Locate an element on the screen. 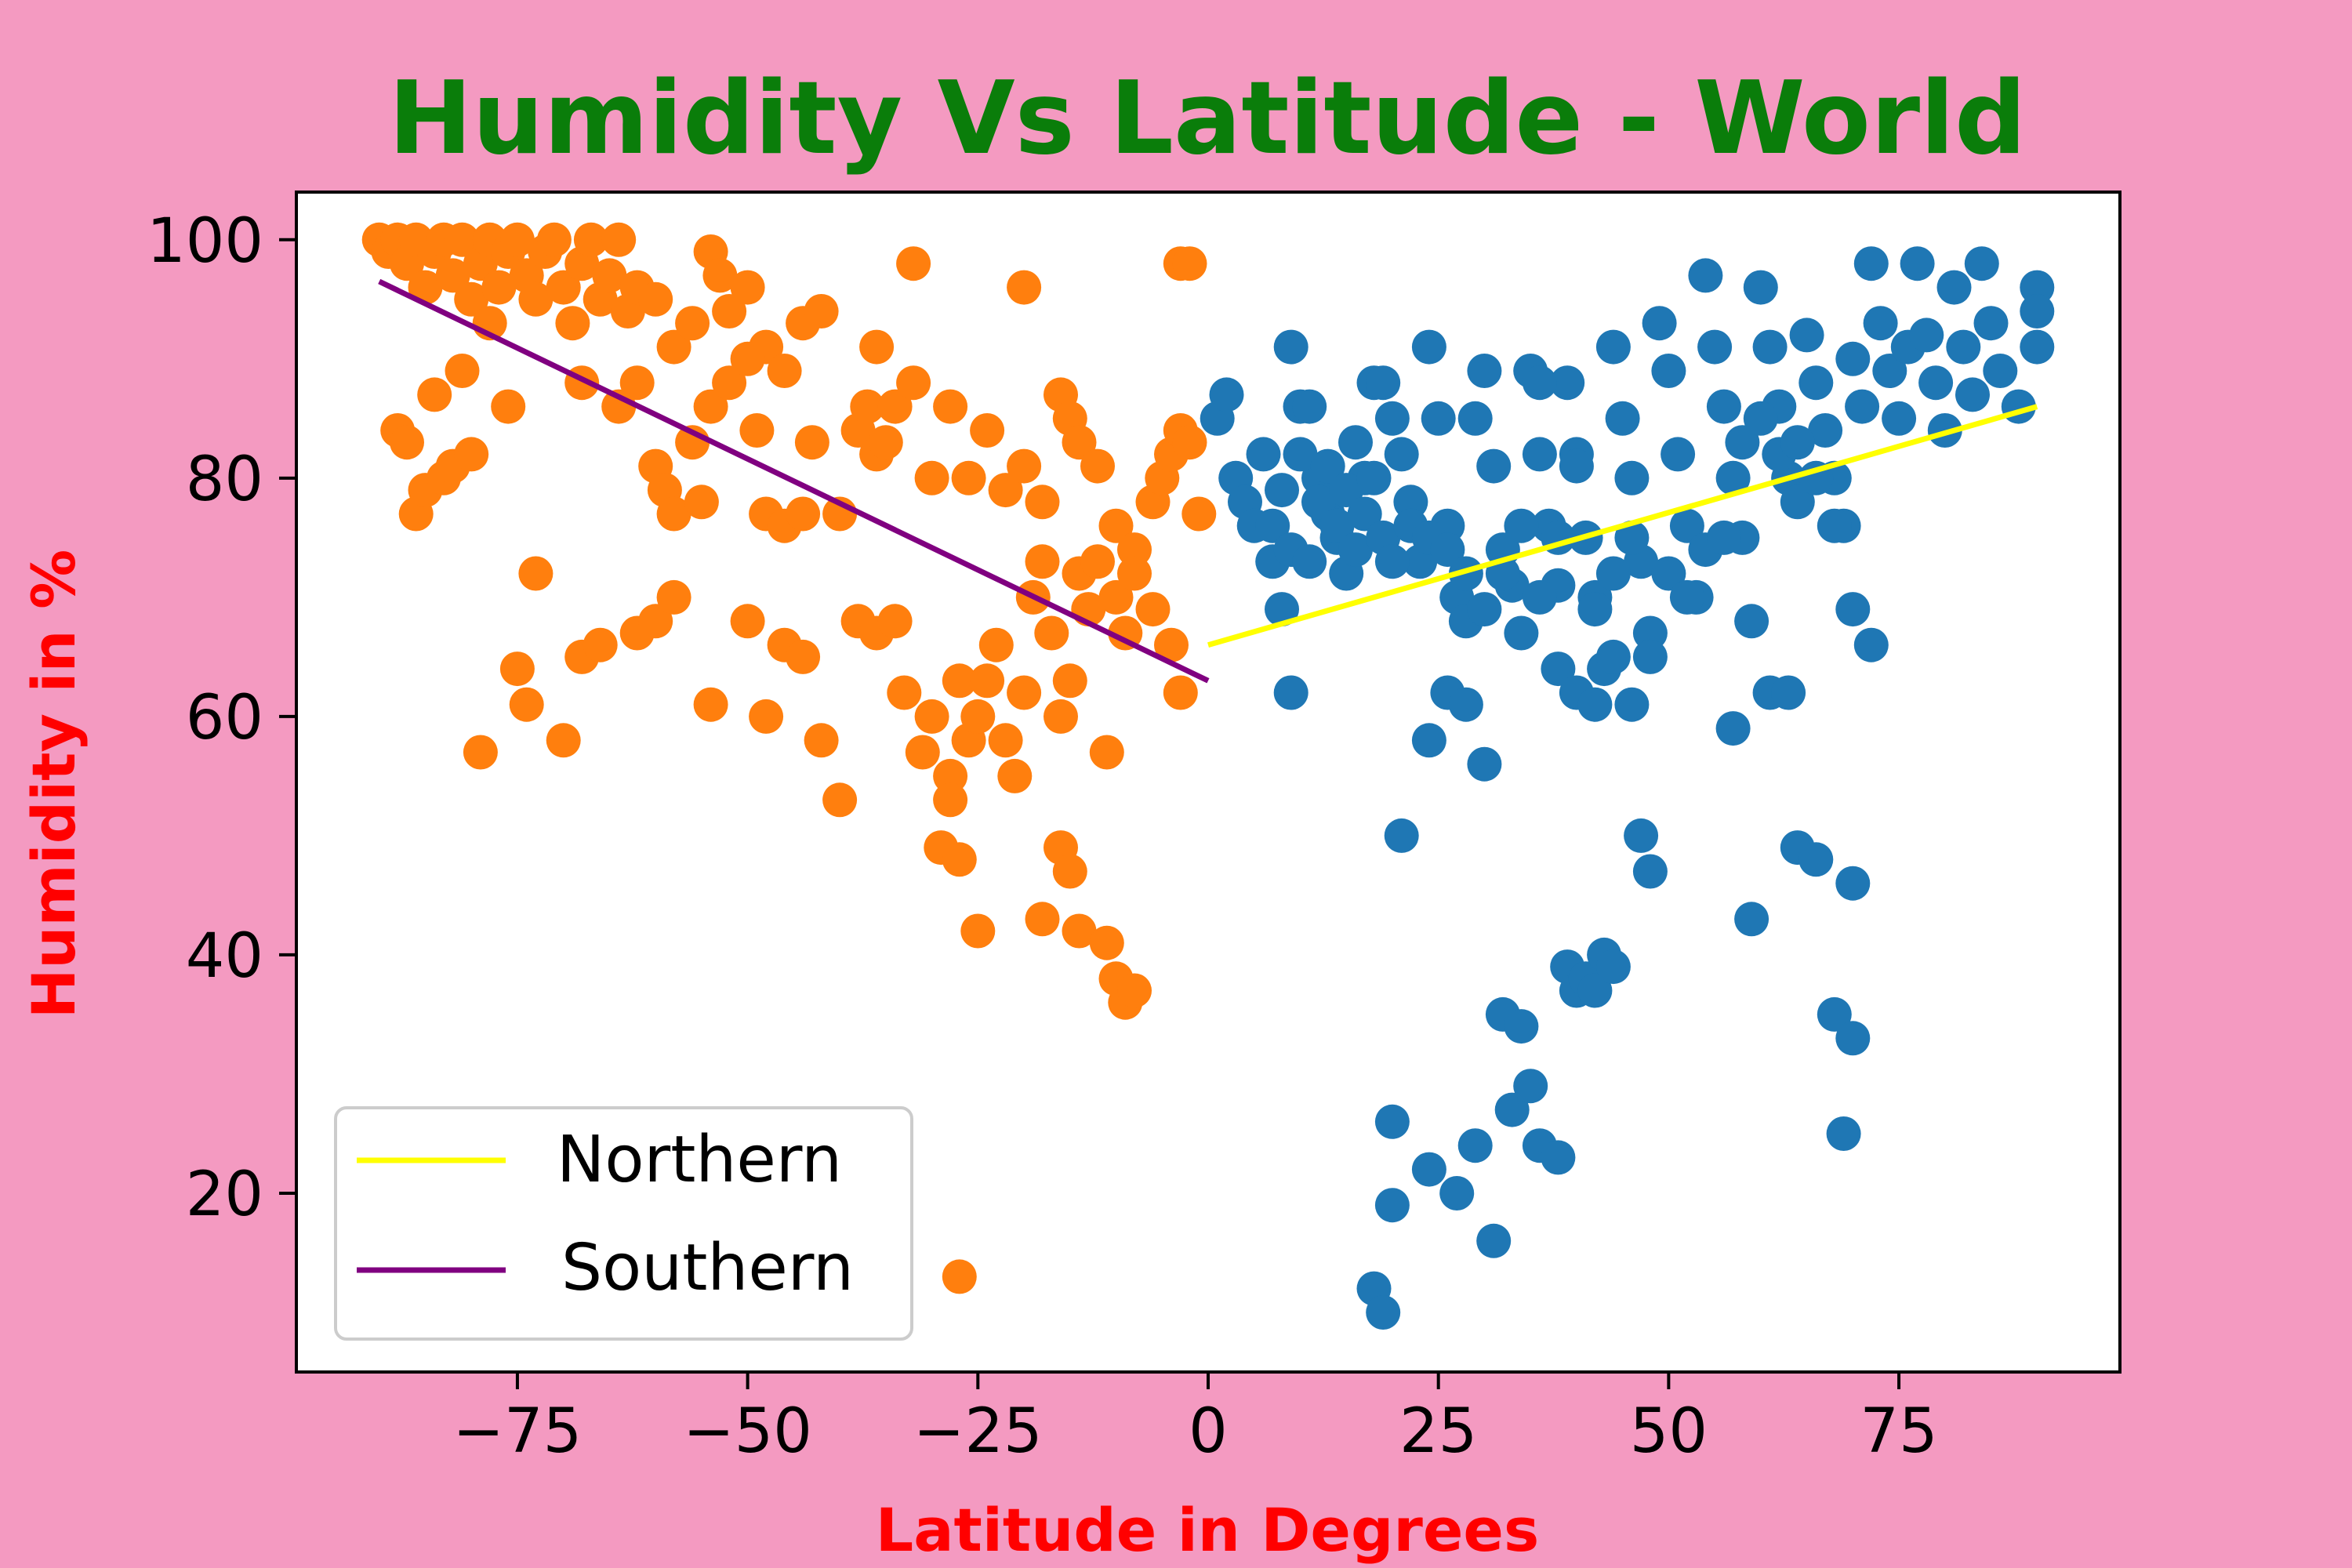 The image size is (2352, 1568). x-tick-label: −25 is located at coordinates (978, 1431).